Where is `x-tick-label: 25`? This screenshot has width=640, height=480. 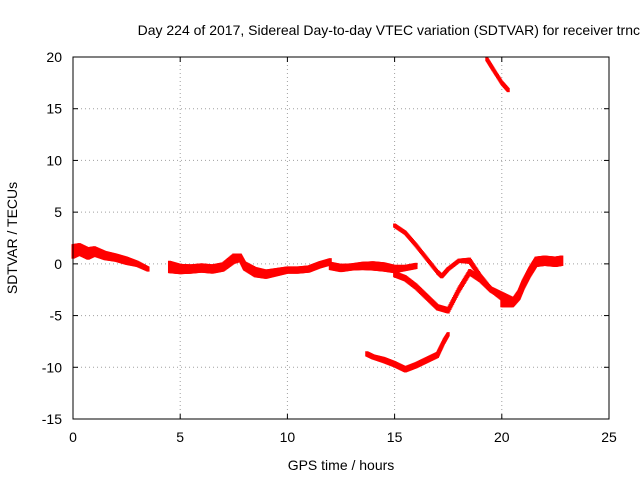 x-tick-label: 25 is located at coordinates (609, 437).